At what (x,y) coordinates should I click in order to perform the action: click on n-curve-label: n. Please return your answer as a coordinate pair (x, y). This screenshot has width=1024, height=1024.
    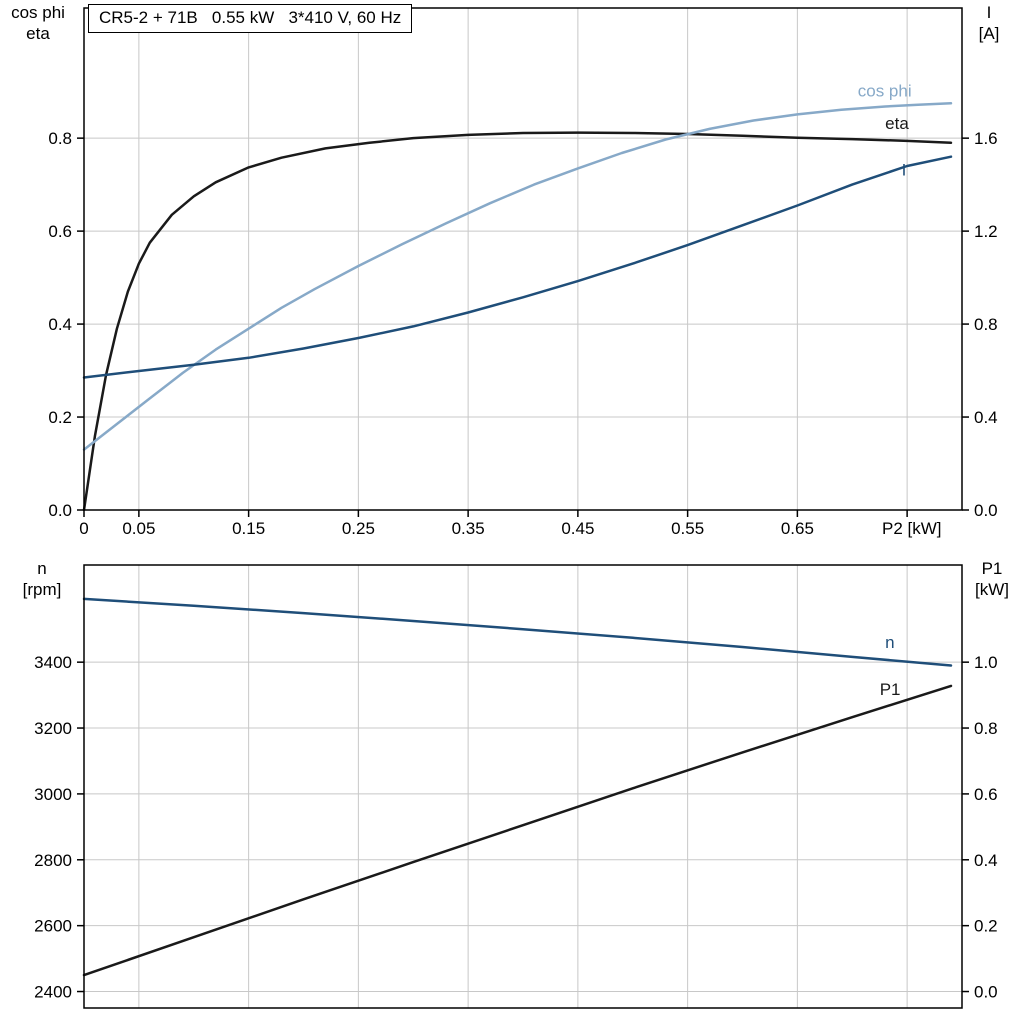
    Looking at the image, I should click on (889, 642).